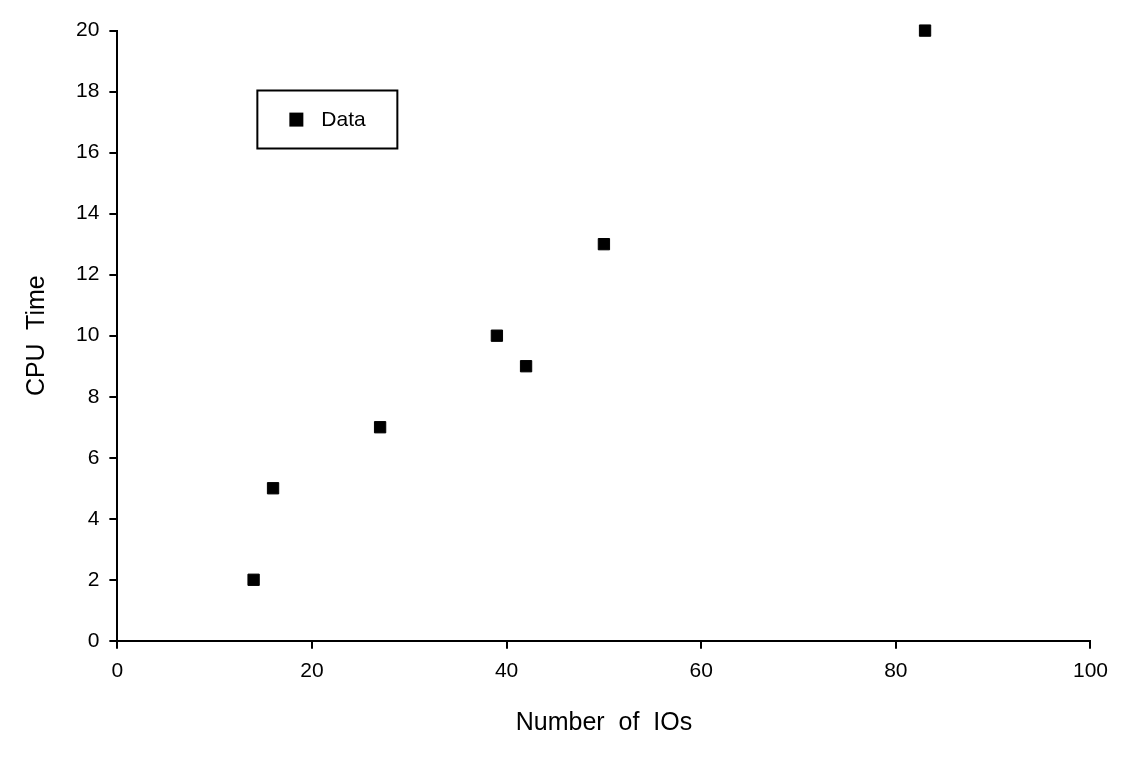 This screenshot has width=1129, height=762. I want to click on y-tick-label: 6, so click(93, 456).